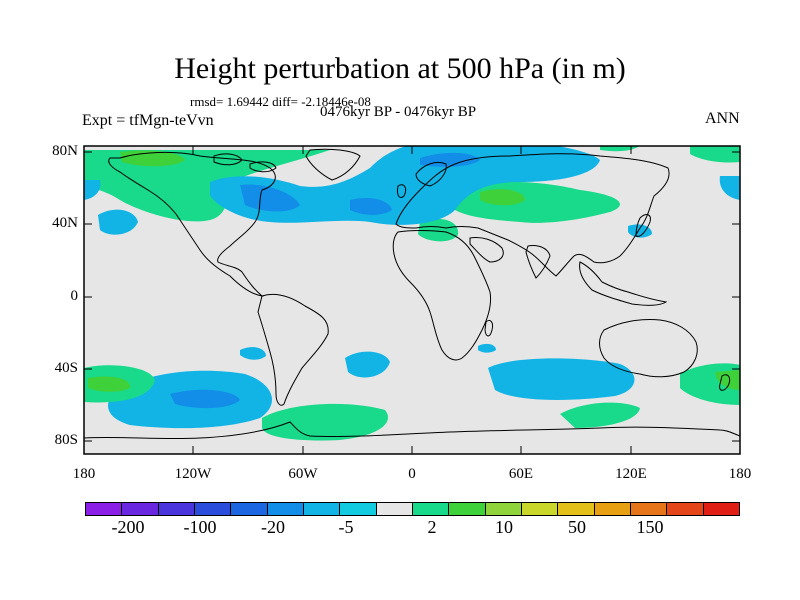  I want to click on colorbar, so click(412, 509).